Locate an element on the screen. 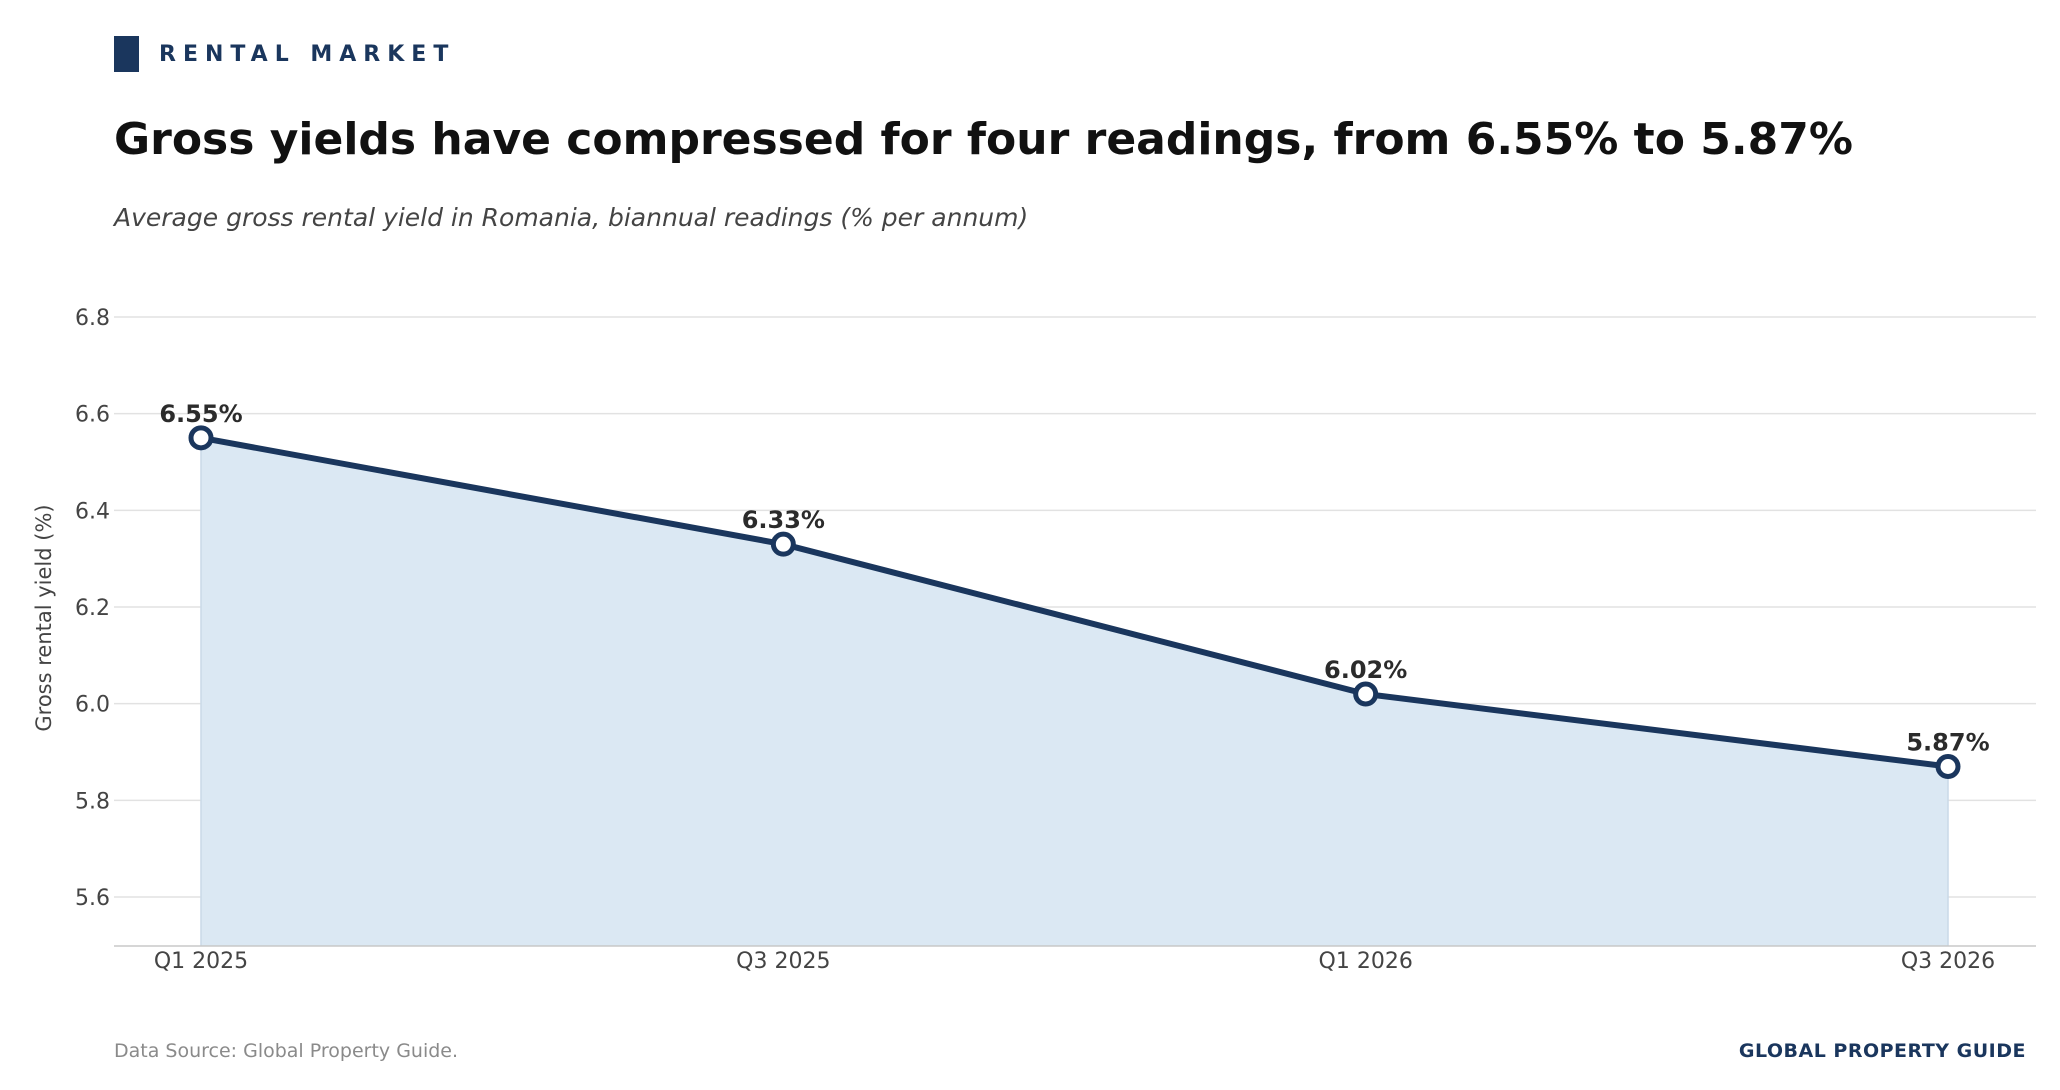  y-tick-label: 6.2 is located at coordinates (92, 608).